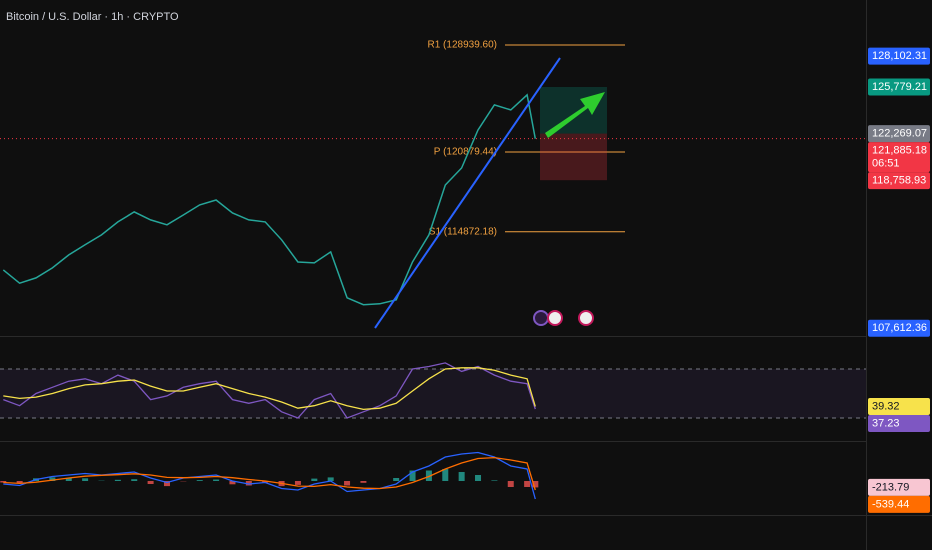  Describe the element at coordinates (886, 163) in the screenshot. I see `badge-countdown: 06:51` at that location.